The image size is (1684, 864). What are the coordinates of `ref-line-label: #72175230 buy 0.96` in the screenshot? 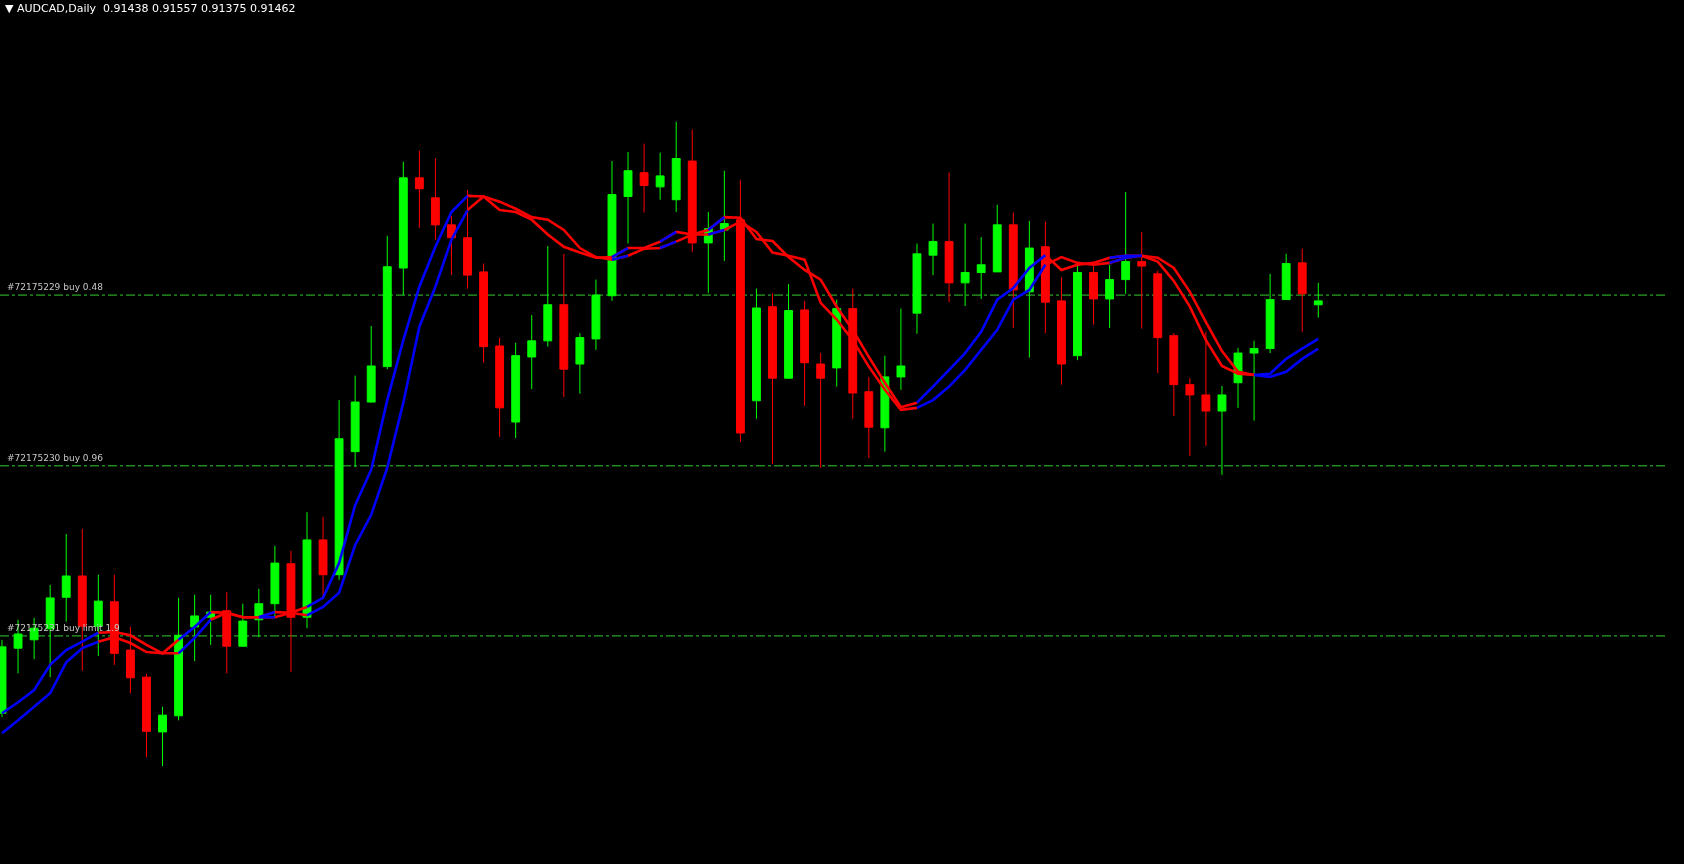 It's located at (55, 458).